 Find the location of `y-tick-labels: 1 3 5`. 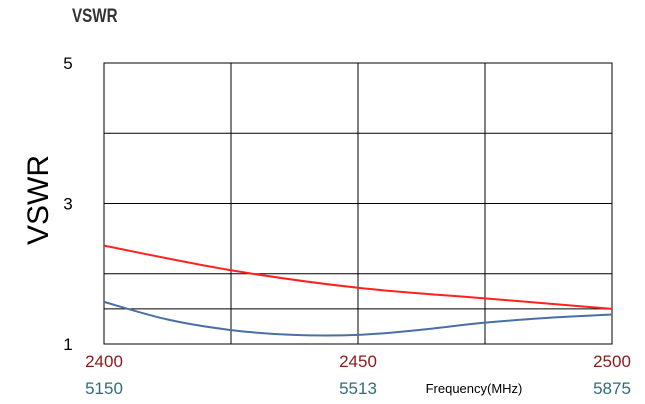

y-tick-labels: 1 3 5 is located at coordinates (67, 204).